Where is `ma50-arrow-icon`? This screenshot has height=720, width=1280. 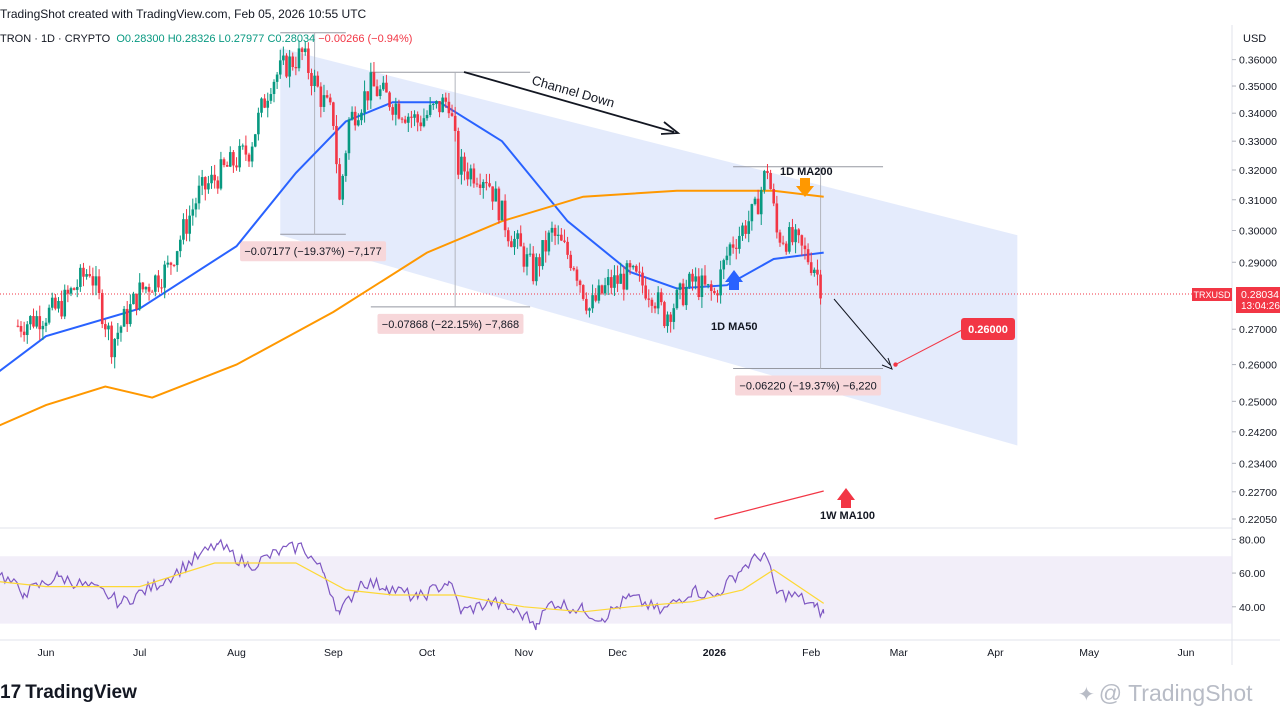
ma50-arrow-icon is located at coordinates (734, 280).